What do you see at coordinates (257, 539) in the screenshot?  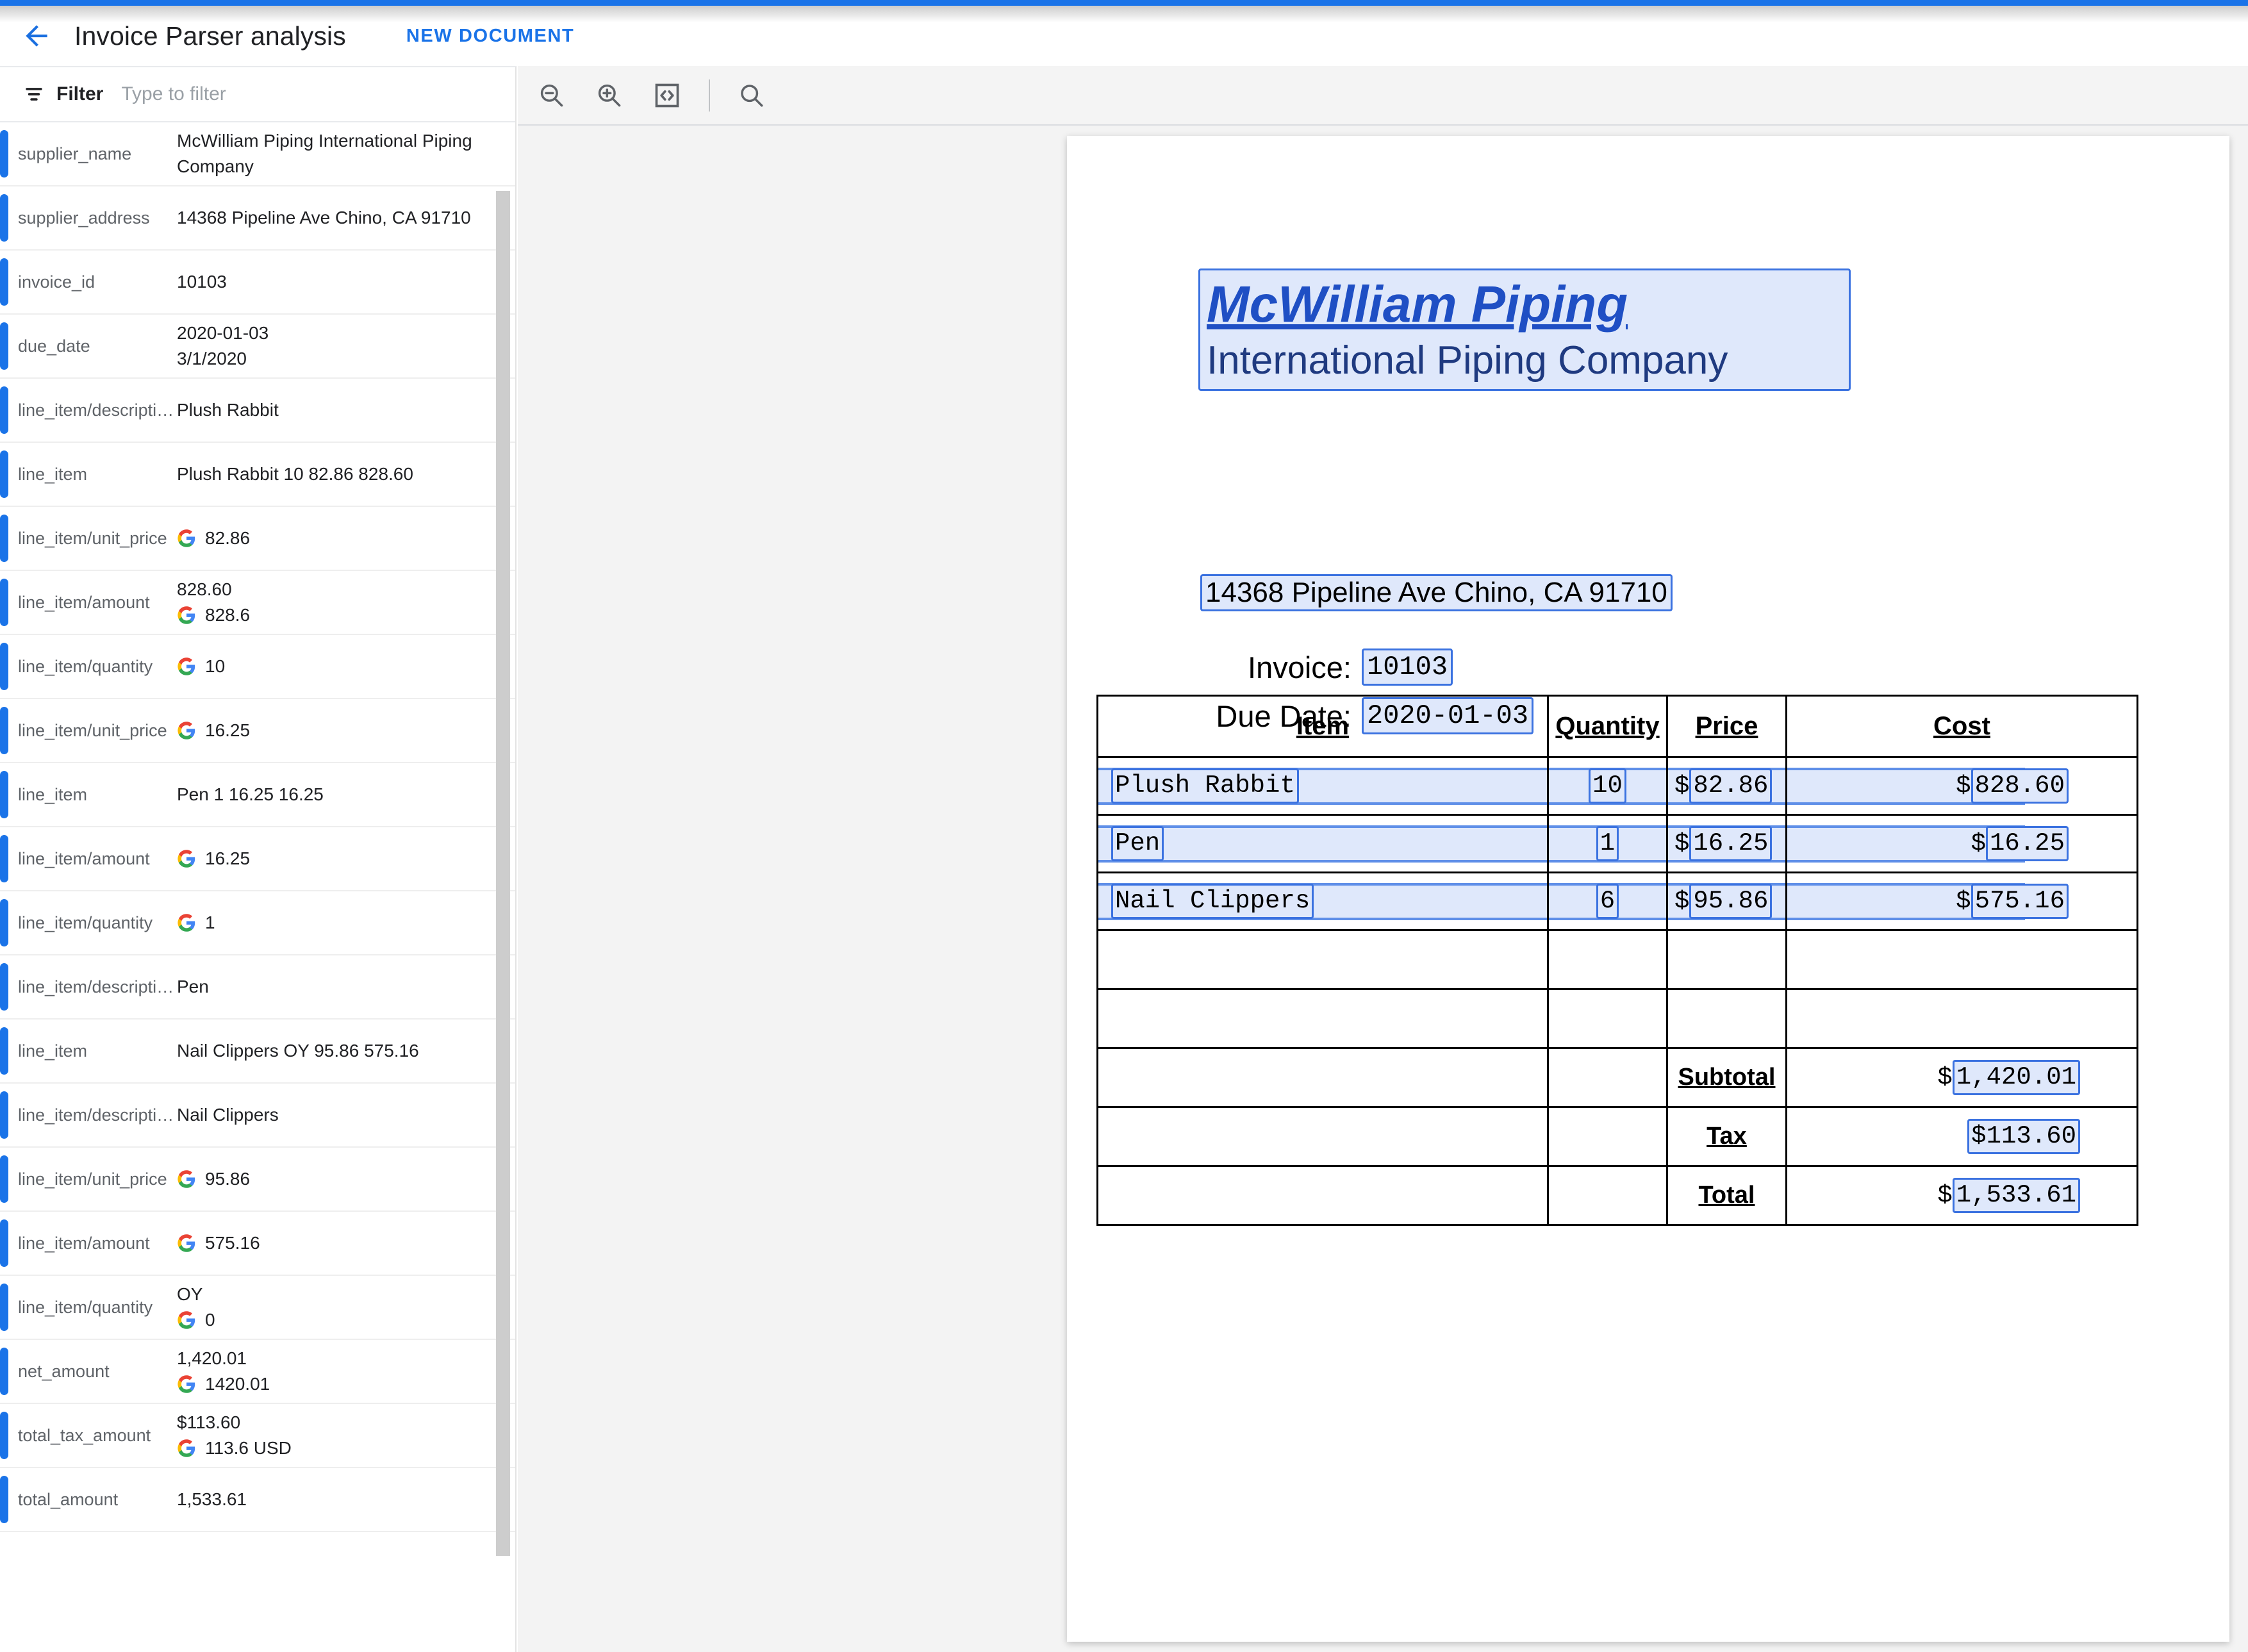 I see `entity-row: line_item/unit_price 82.86` at bounding box center [257, 539].